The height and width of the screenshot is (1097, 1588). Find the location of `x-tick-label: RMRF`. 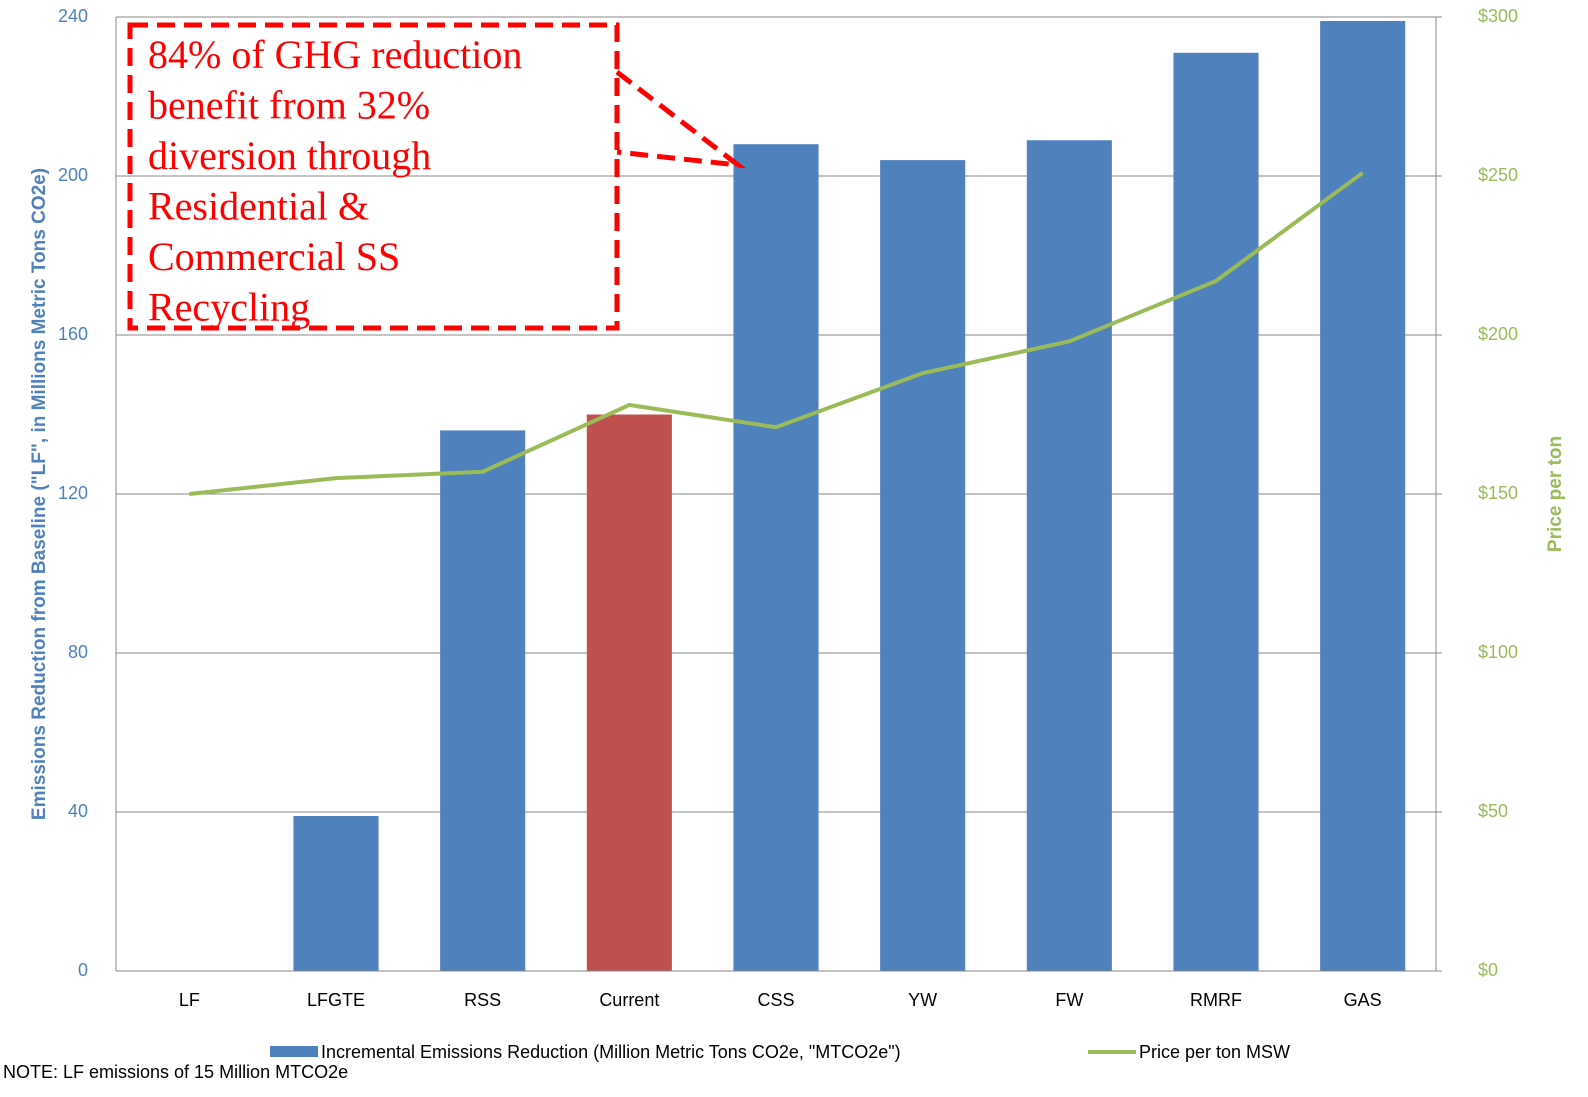

x-tick-label: RMRF is located at coordinates (1216, 1000).